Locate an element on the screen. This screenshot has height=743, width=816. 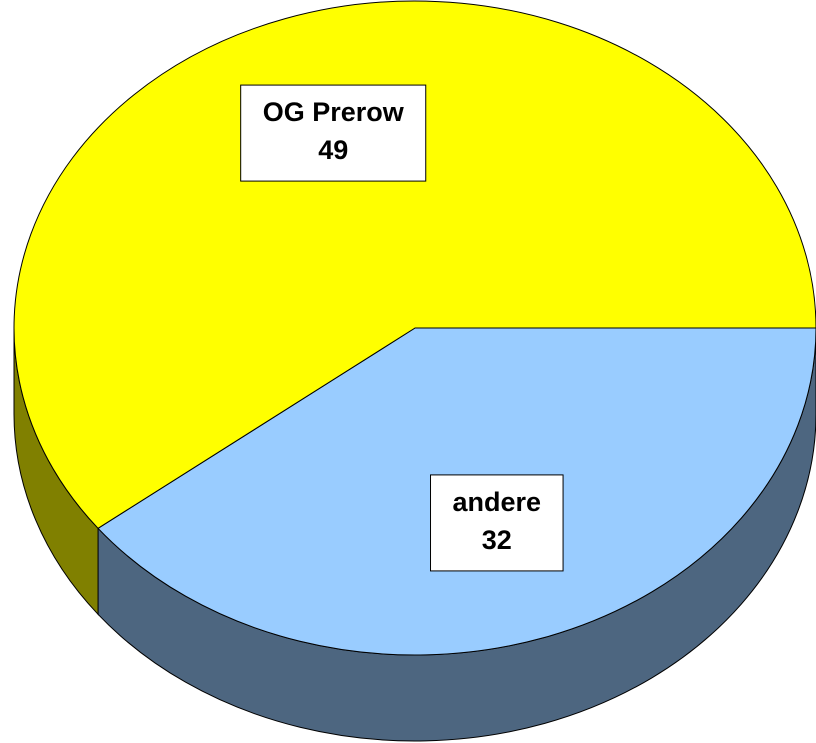
label-value: 32 is located at coordinates (497, 540).